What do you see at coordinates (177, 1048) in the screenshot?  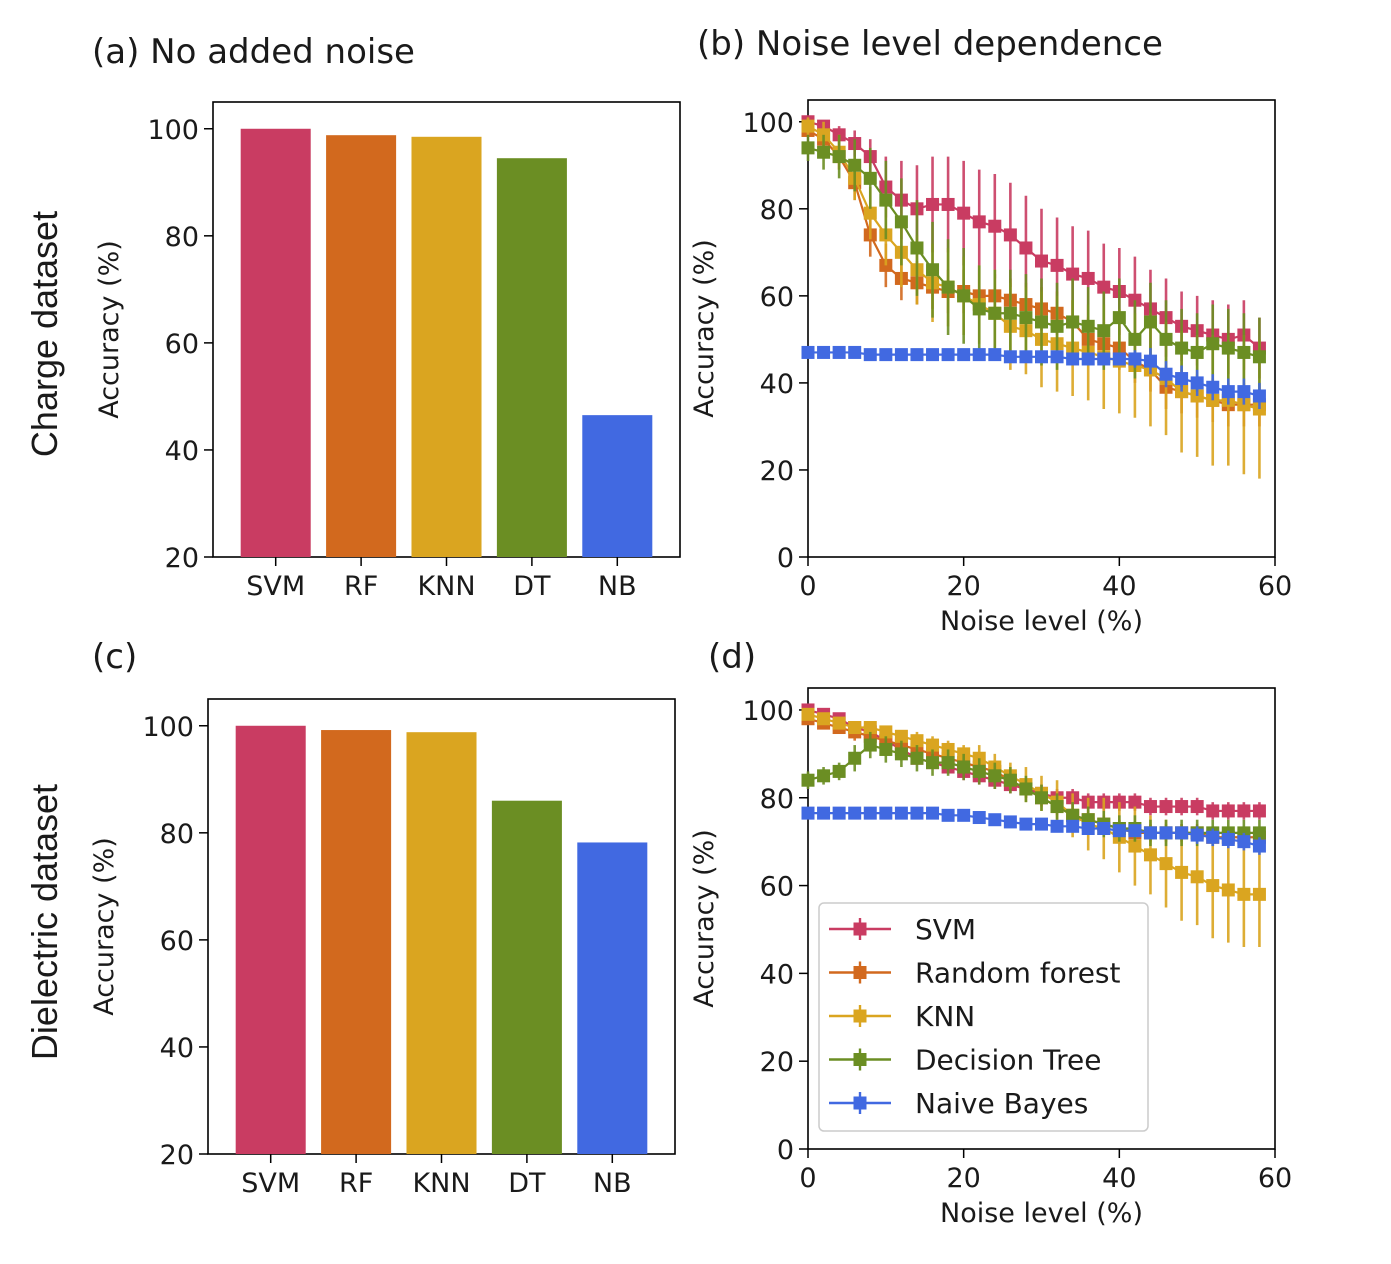 I see `c-ytick-label: 40` at bounding box center [177, 1048].